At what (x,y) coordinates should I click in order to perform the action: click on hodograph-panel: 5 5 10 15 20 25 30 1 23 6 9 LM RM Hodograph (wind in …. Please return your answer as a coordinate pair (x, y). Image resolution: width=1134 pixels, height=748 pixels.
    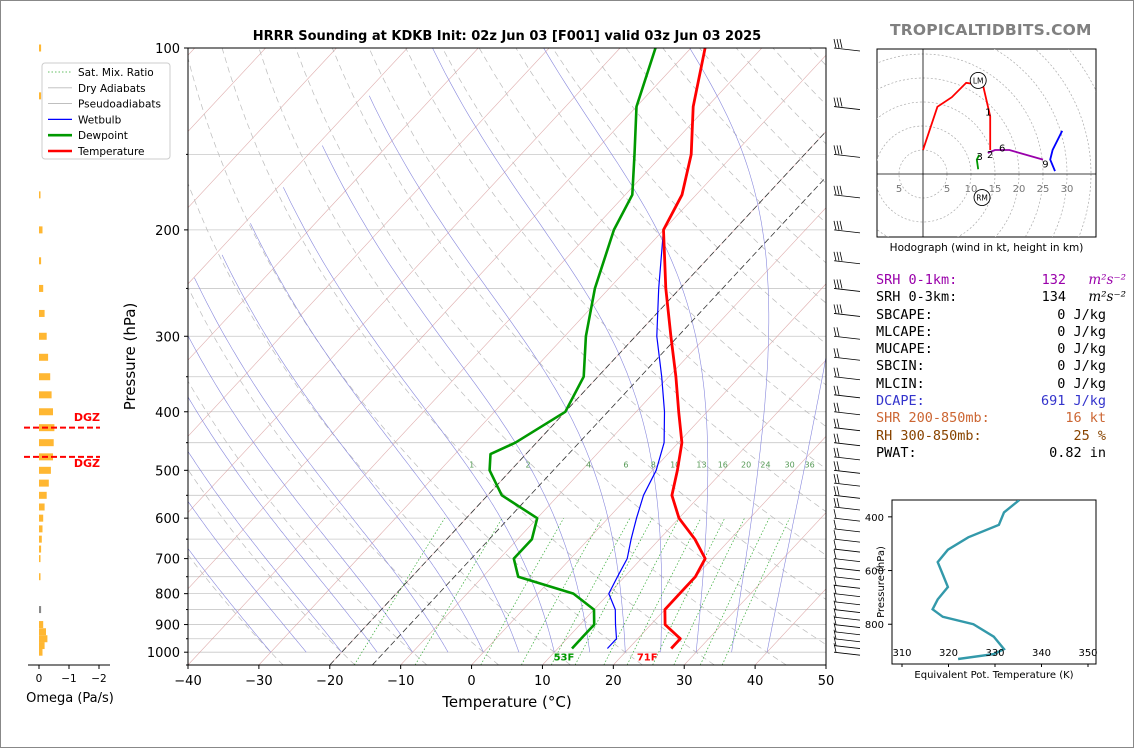
    Looking at the image, I should click on (986, 151).